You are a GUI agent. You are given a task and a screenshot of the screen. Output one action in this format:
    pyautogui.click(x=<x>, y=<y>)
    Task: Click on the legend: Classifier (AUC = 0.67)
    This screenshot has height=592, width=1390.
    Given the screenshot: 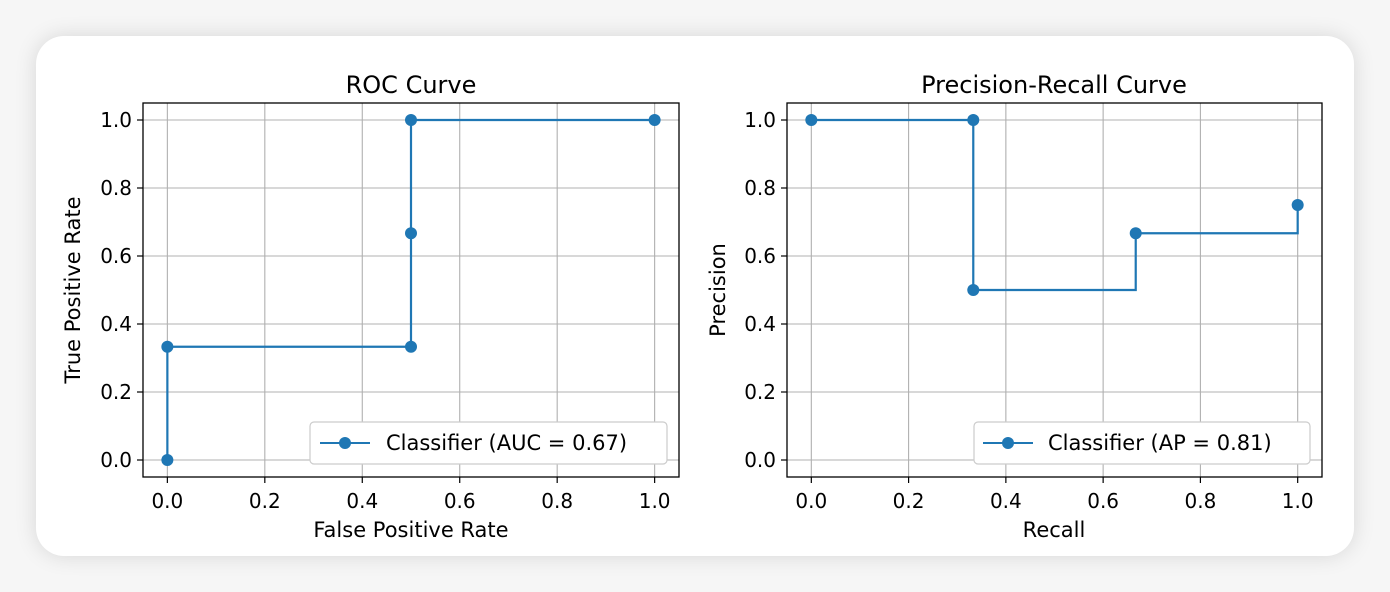 What is the action you would take?
    pyautogui.click(x=488, y=443)
    